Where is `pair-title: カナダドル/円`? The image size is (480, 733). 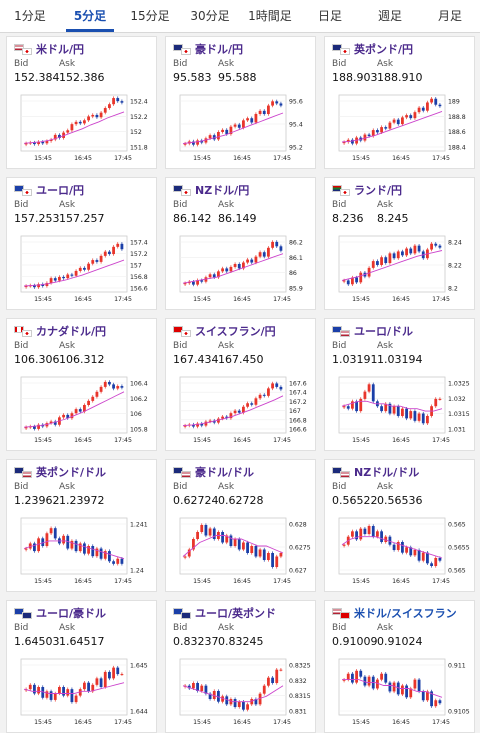 pair-title: カナダドル/円 is located at coordinates (60, 331).